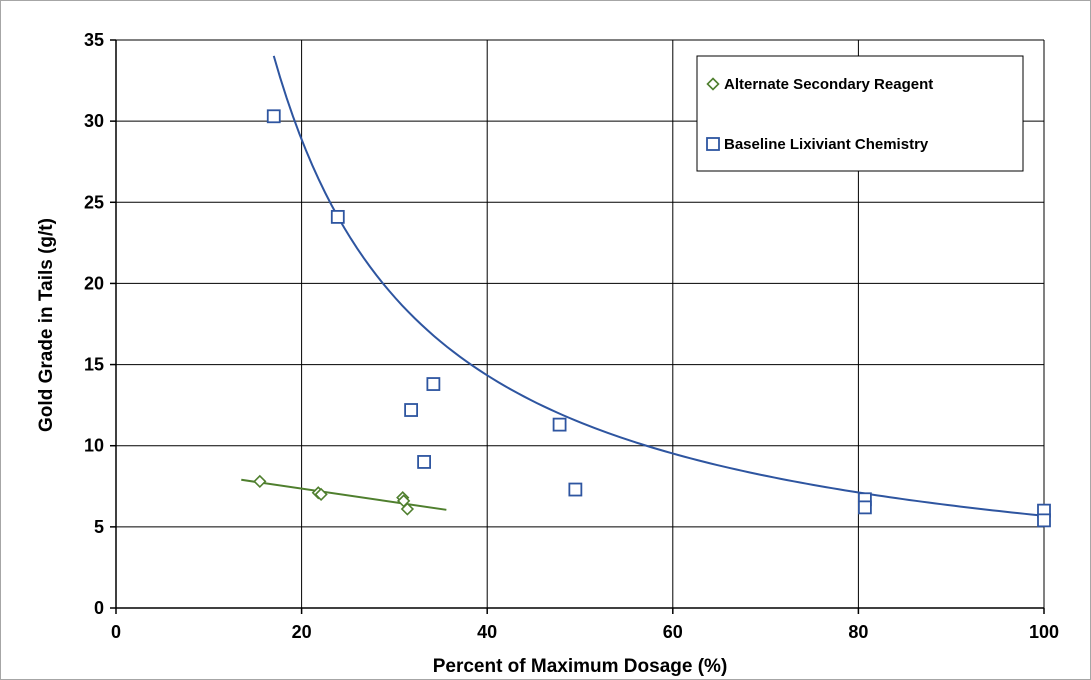 The height and width of the screenshot is (680, 1091). What do you see at coordinates (99, 527) in the screenshot?
I see `y-tick-label: 5` at bounding box center [99, 527].